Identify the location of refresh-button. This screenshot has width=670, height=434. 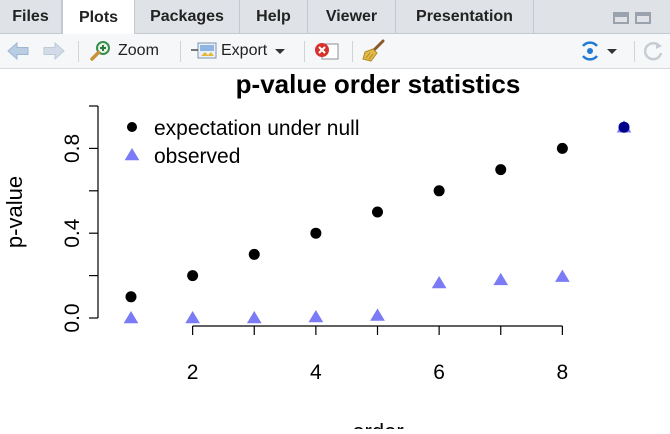
(654, 51).